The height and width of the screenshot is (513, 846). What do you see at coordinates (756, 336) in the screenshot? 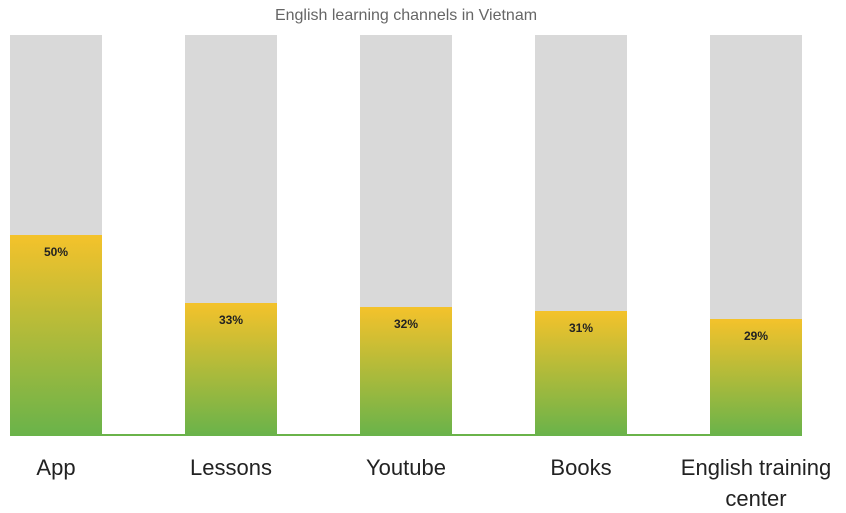
I see `value-label: 29%` at bounding box center [756, 336].